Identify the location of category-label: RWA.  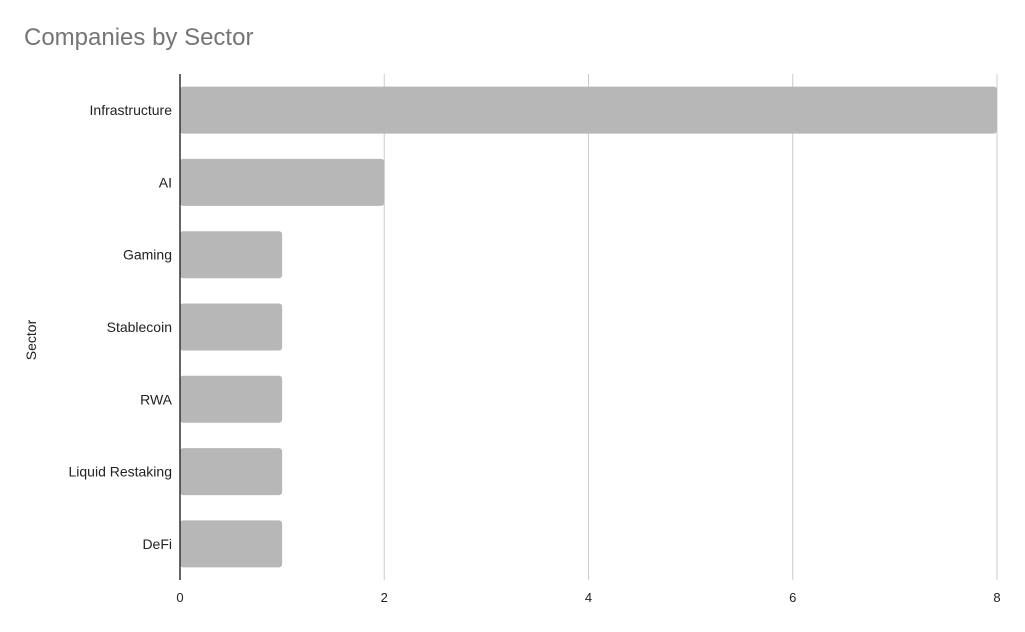
(156, 399).